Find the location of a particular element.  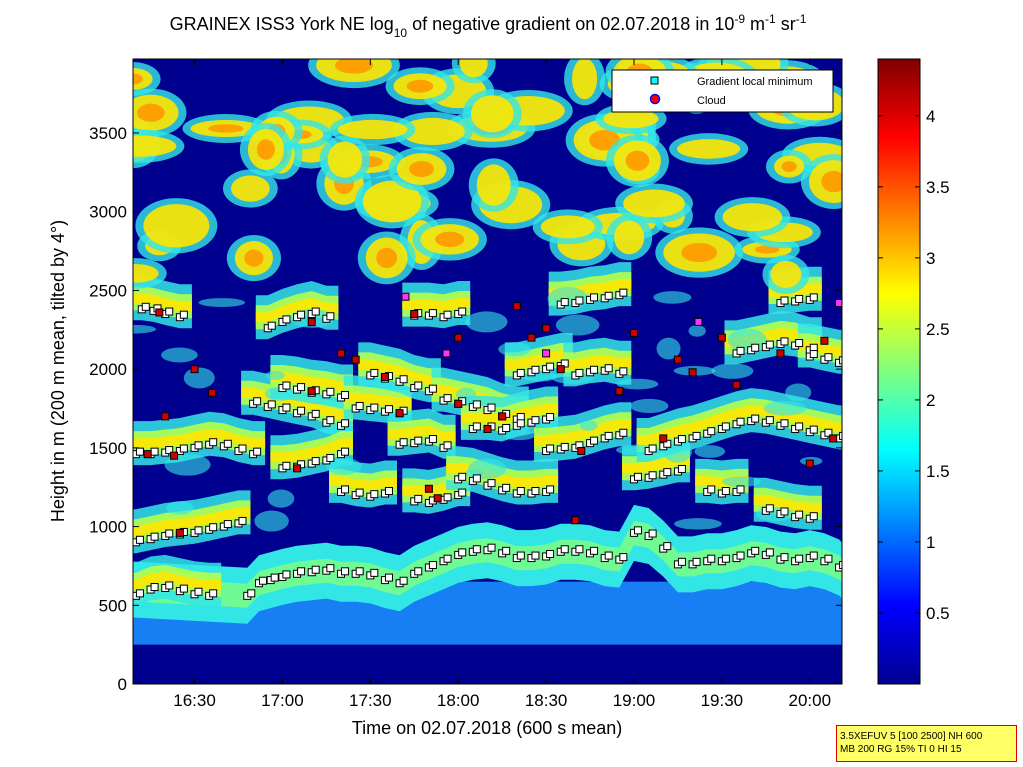

info-line-2: MB 200 RG 15% TI 0 HI 15 is located at coordinates (901, 749).